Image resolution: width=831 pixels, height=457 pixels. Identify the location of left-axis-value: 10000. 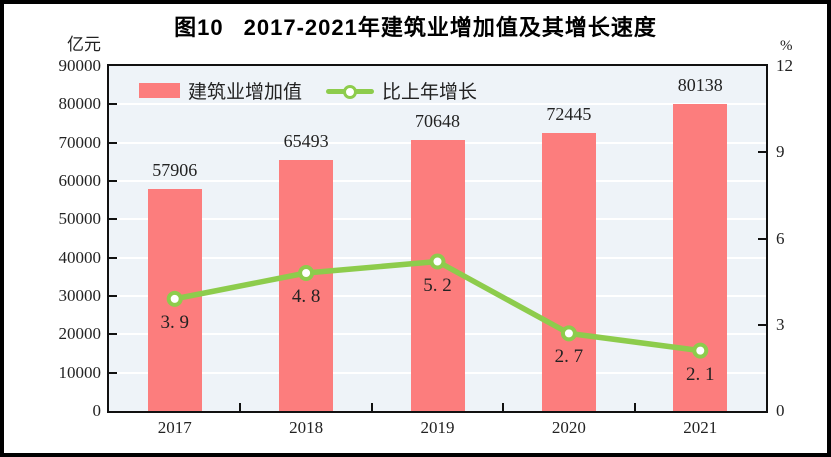
(80, 372).